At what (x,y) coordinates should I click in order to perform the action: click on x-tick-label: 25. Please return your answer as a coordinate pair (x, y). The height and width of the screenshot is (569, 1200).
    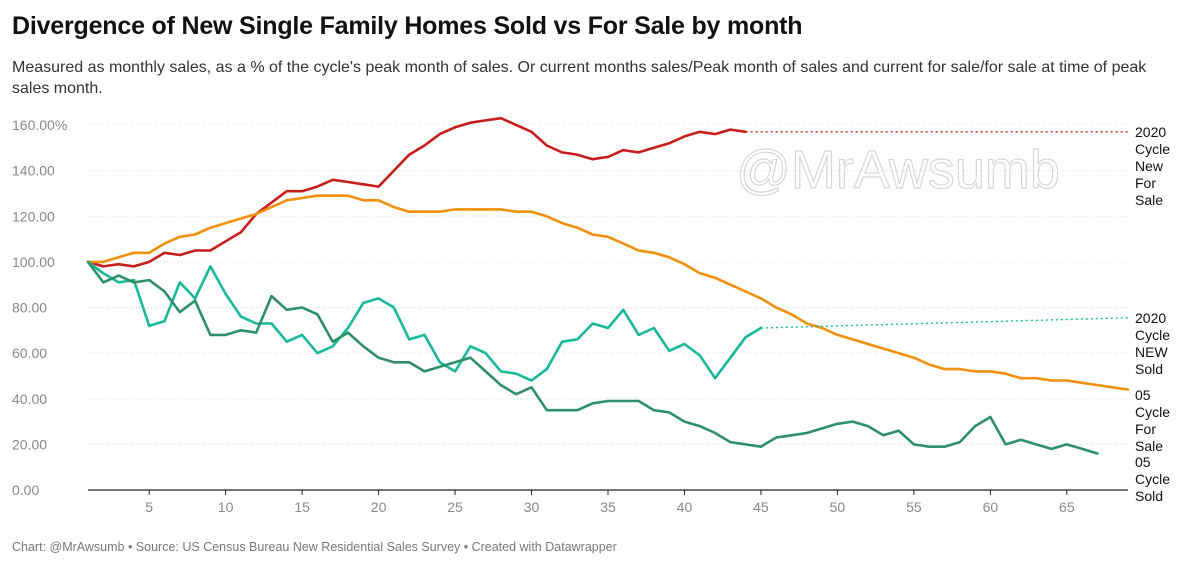
    Looking at the image, I should click on (455, 507).